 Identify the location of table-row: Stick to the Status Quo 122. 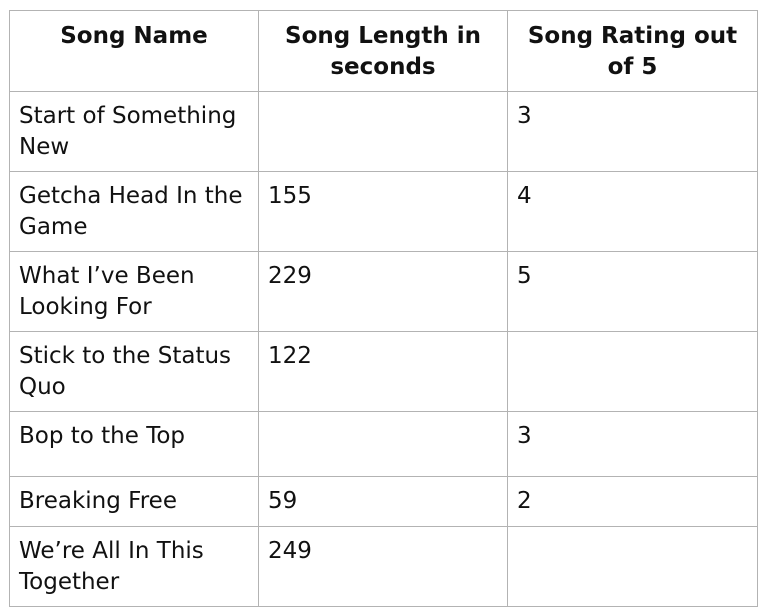
(383, 371).